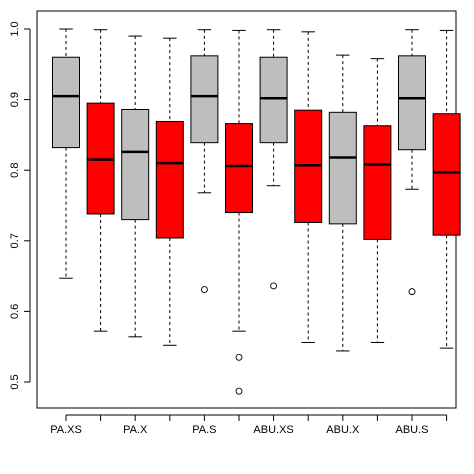  I want to click on y-tick-label: 0.7, so click(15, 240).